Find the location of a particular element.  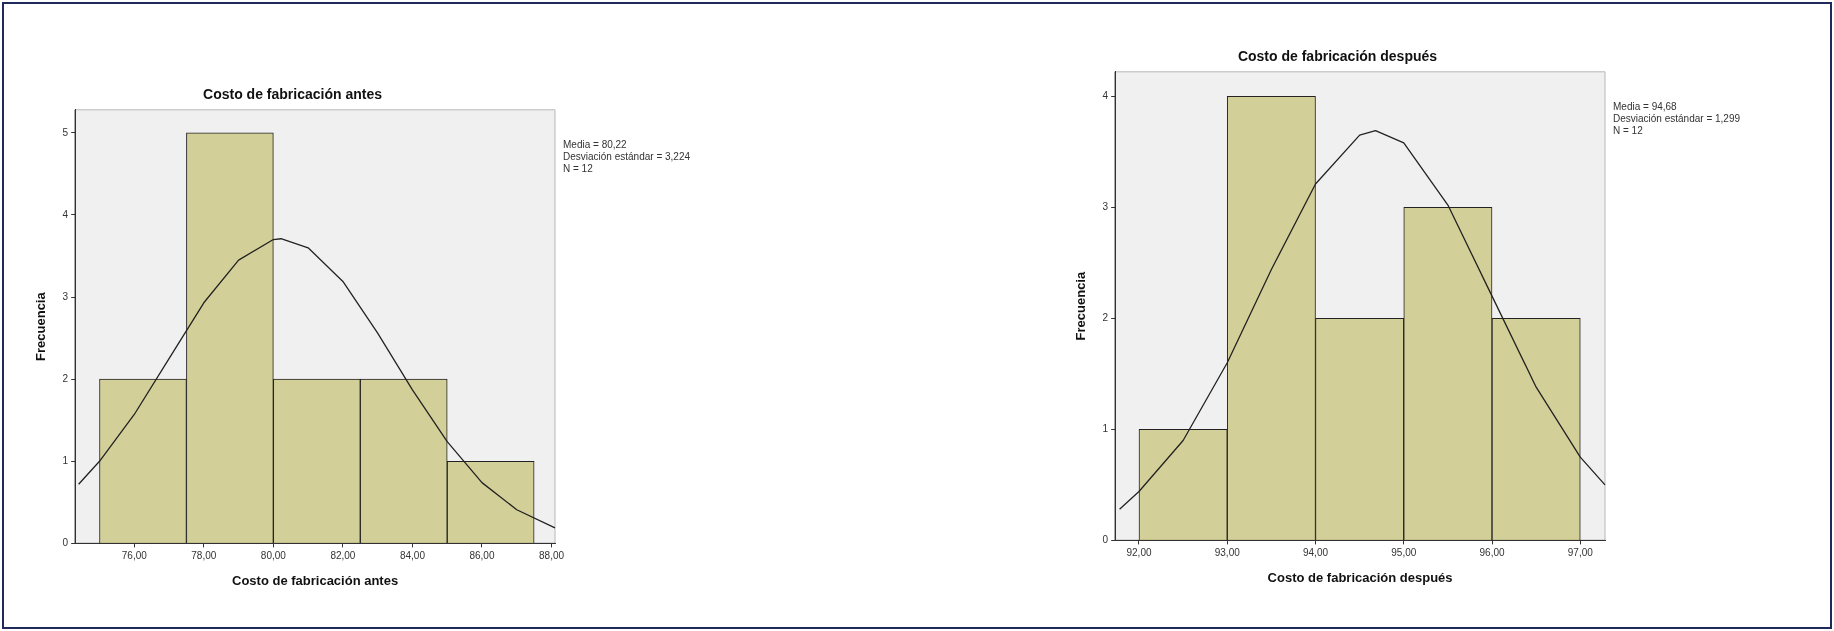

x-tick-label: 82,00 is located at coordinates (343, 556).